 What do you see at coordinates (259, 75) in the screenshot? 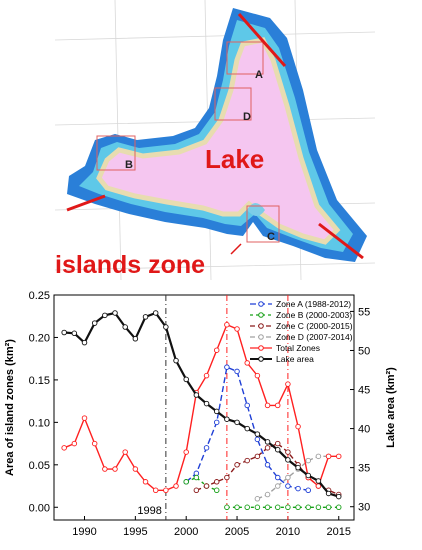
I see `zone-label-a: A` at bounding box center [259, 75].